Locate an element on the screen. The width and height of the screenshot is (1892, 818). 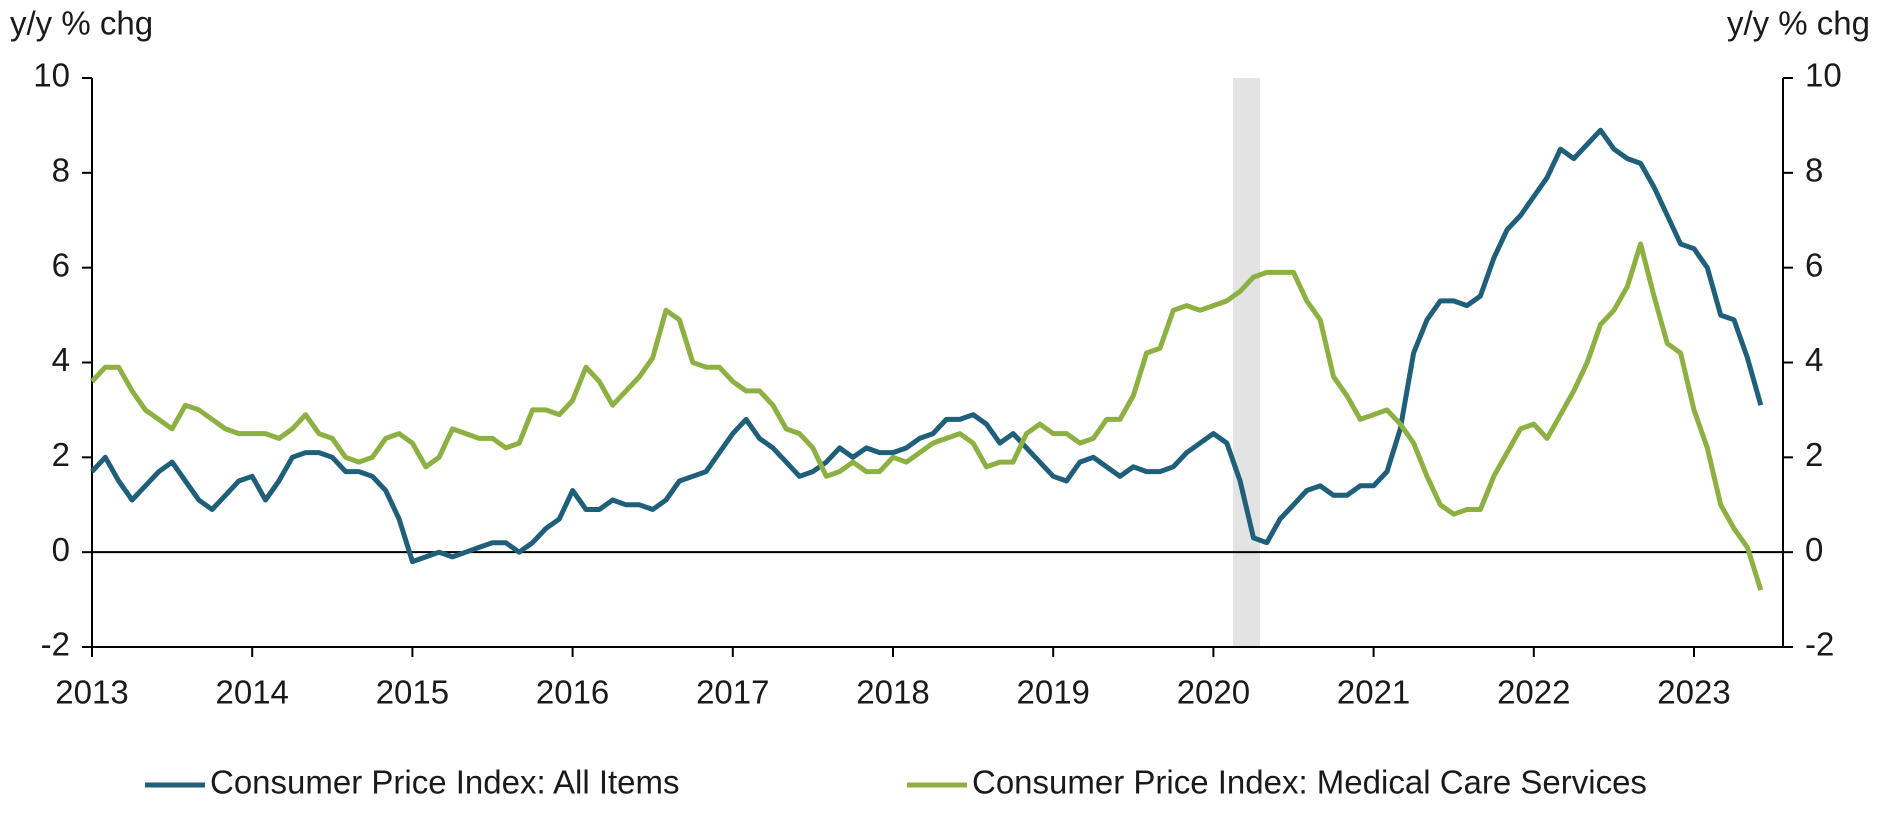
y2-tick-label: 10 is located at coordinates (1823, 75).